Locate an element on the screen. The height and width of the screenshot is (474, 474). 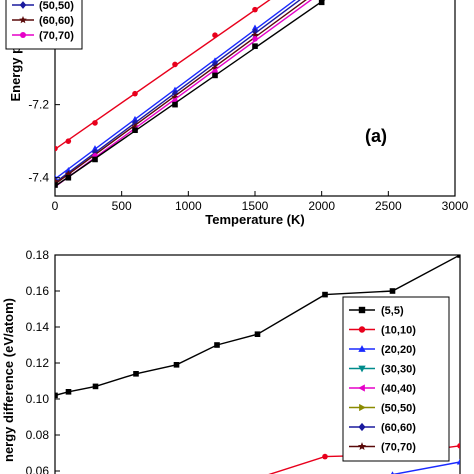
panel-a-y-tick-label: -7.4 is located at coordinates (38, 178).